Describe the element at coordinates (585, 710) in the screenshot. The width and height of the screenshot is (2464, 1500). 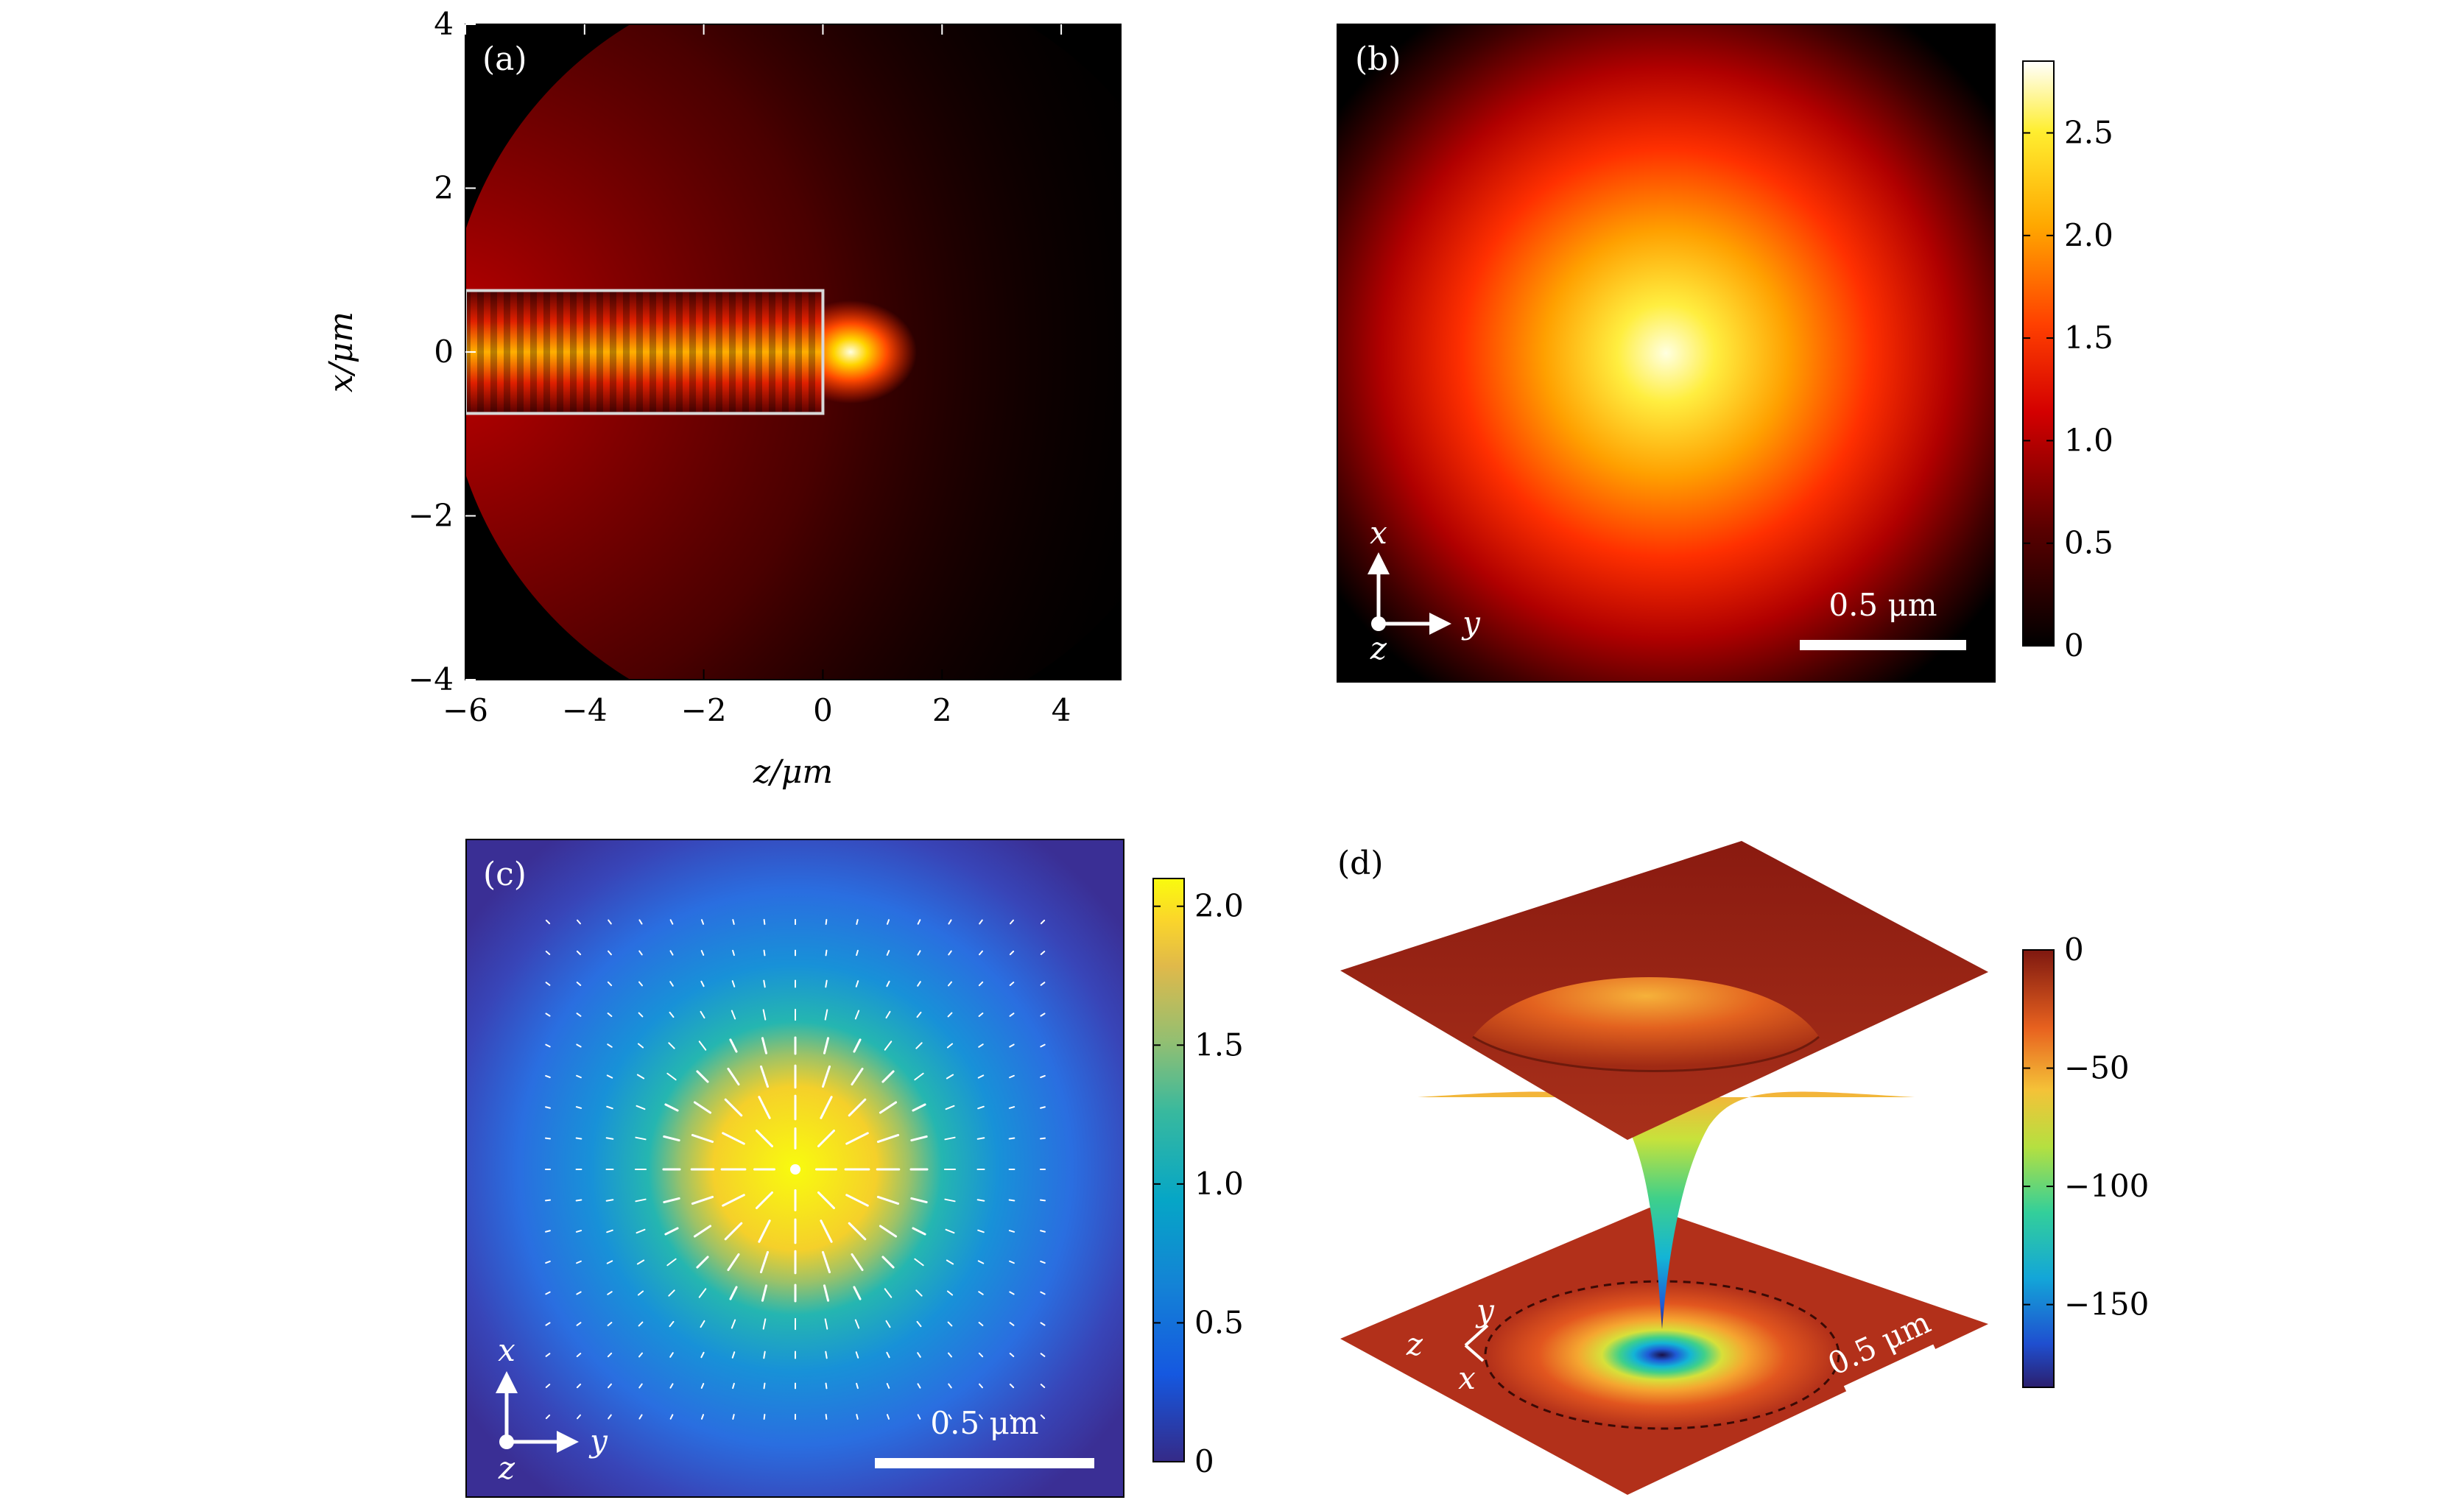
I see `x-tick-label: −4` at that location.